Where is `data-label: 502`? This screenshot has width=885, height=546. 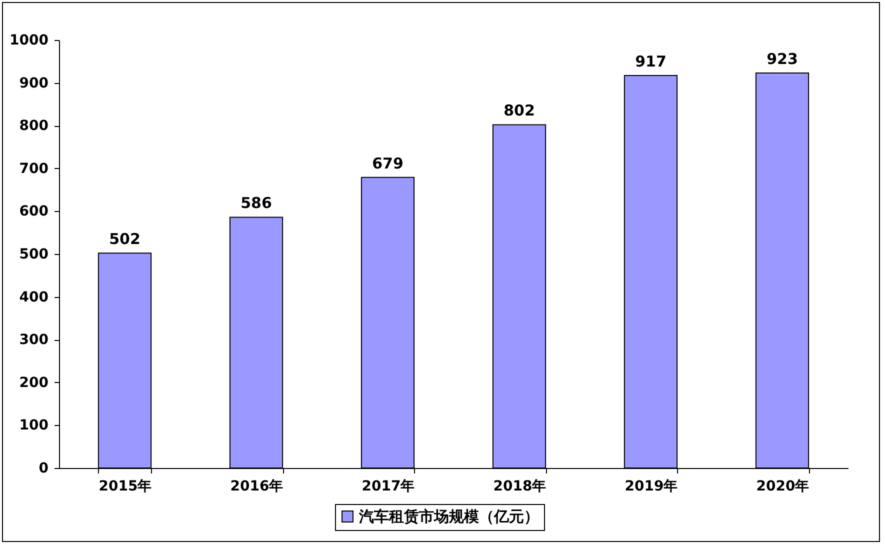
data-label: 502 is located at coordinates (124, 239).